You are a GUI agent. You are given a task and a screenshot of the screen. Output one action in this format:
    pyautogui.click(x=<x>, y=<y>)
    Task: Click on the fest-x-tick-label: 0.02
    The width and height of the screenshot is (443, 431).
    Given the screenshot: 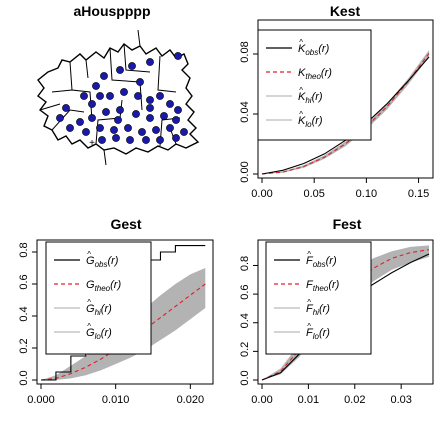 What is the action you would take?
    pyautogui.click(x=354, y=400)
    